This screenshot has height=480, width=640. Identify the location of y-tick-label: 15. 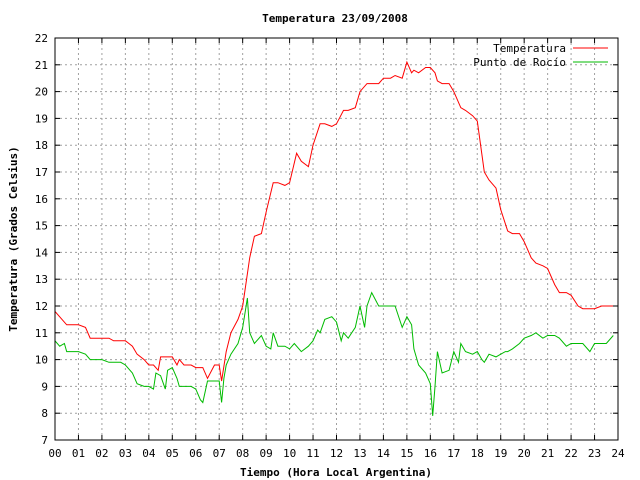
(41, 226).